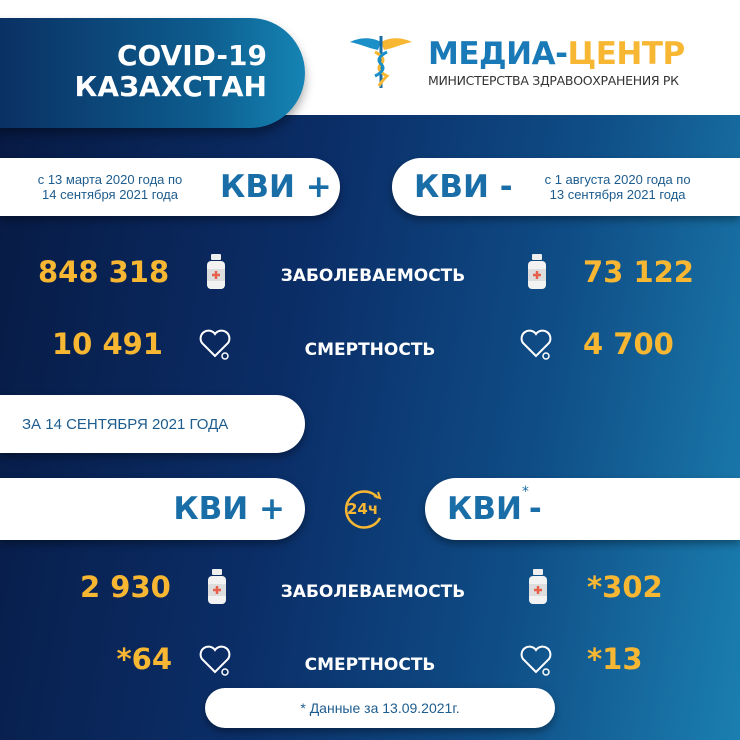  What do you see at coordinates (615, 659) in the screenshot?
I see `daily-negative-deaths: *13` at bounding box center [615, 659].